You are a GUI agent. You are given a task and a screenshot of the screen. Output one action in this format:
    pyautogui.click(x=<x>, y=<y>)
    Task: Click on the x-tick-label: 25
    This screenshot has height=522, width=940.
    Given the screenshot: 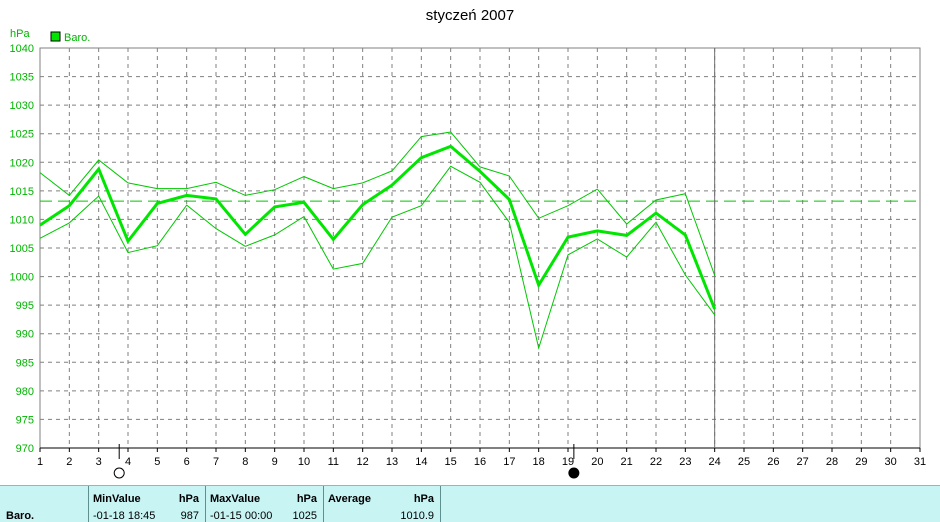 What is the action you would take?
    pyautogui.click(x=744, y=462)
    